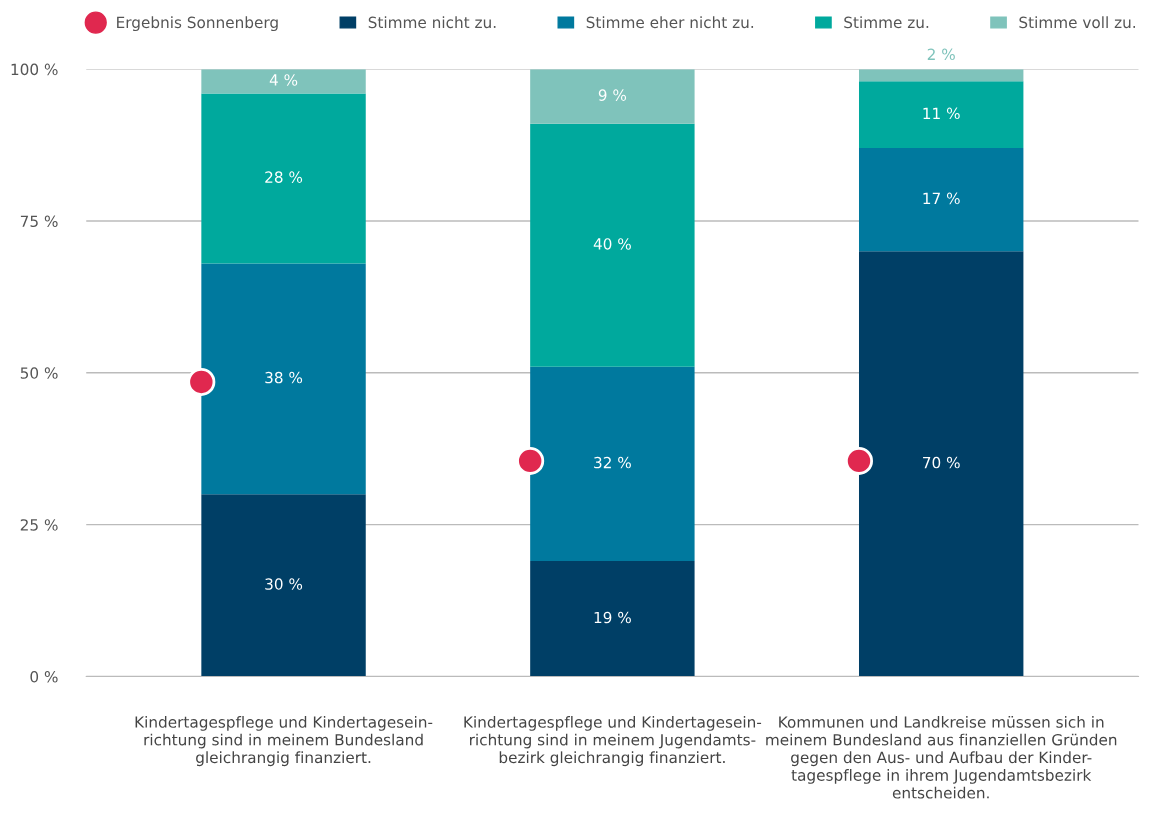  I want to click on legend-label: Stimme nicht zu., so click(432, 22).